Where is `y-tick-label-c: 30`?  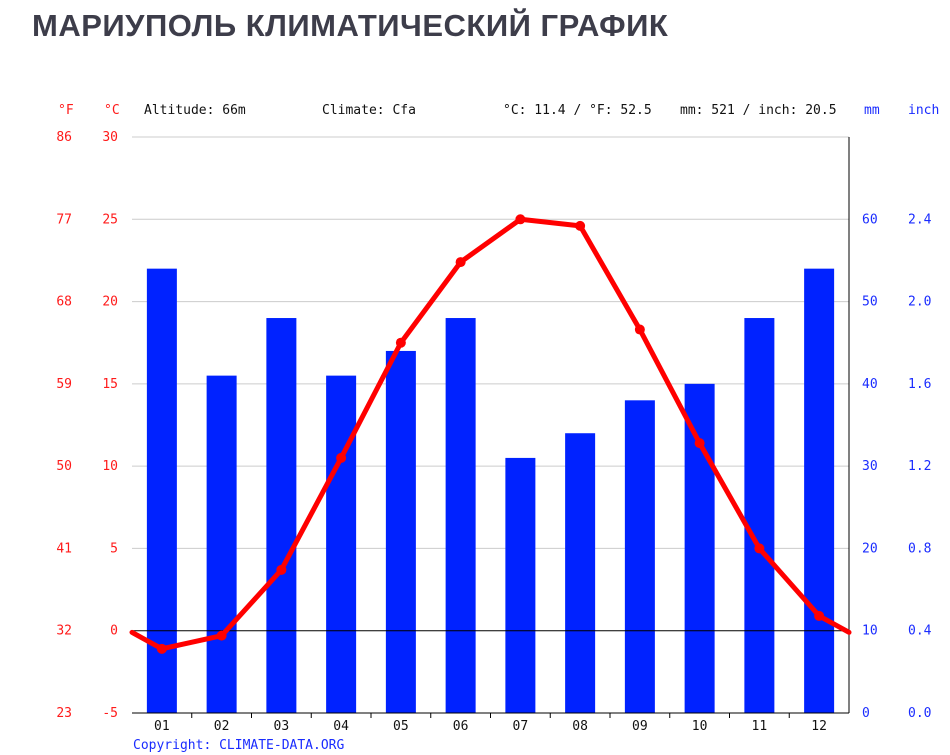 y-tick-label-c: 30 is located at coordinates (110, 137).